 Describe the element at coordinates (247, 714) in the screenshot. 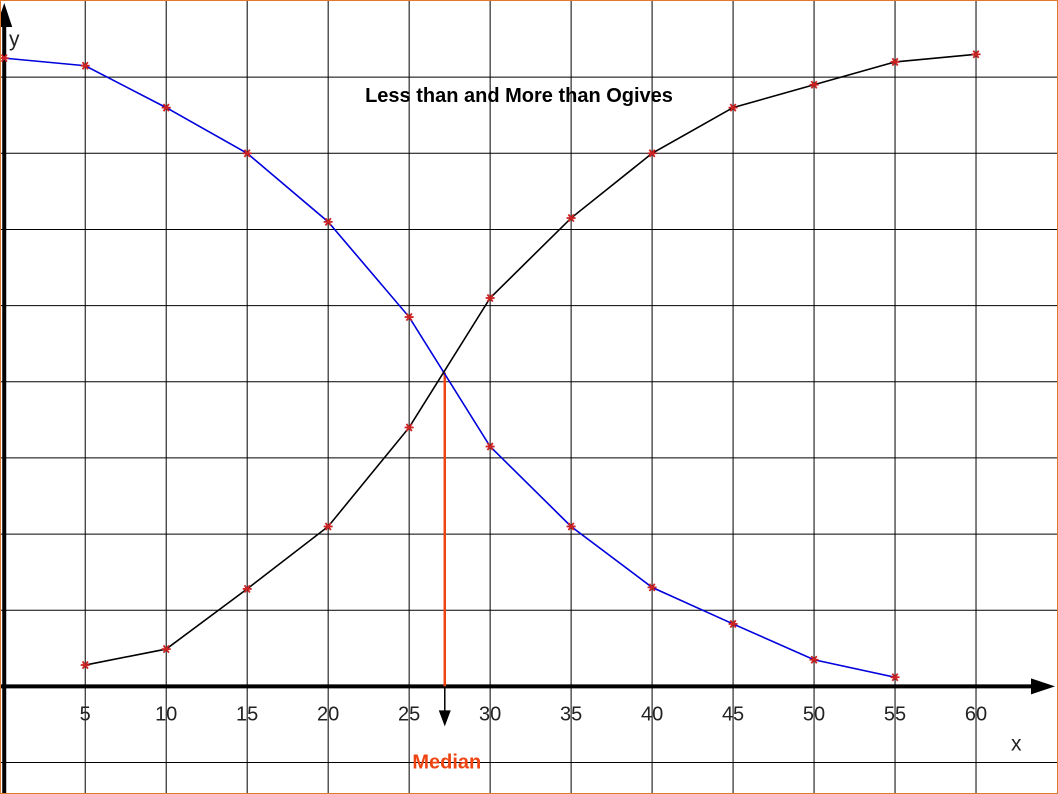

I see `x-tick-label: 15` at that location.